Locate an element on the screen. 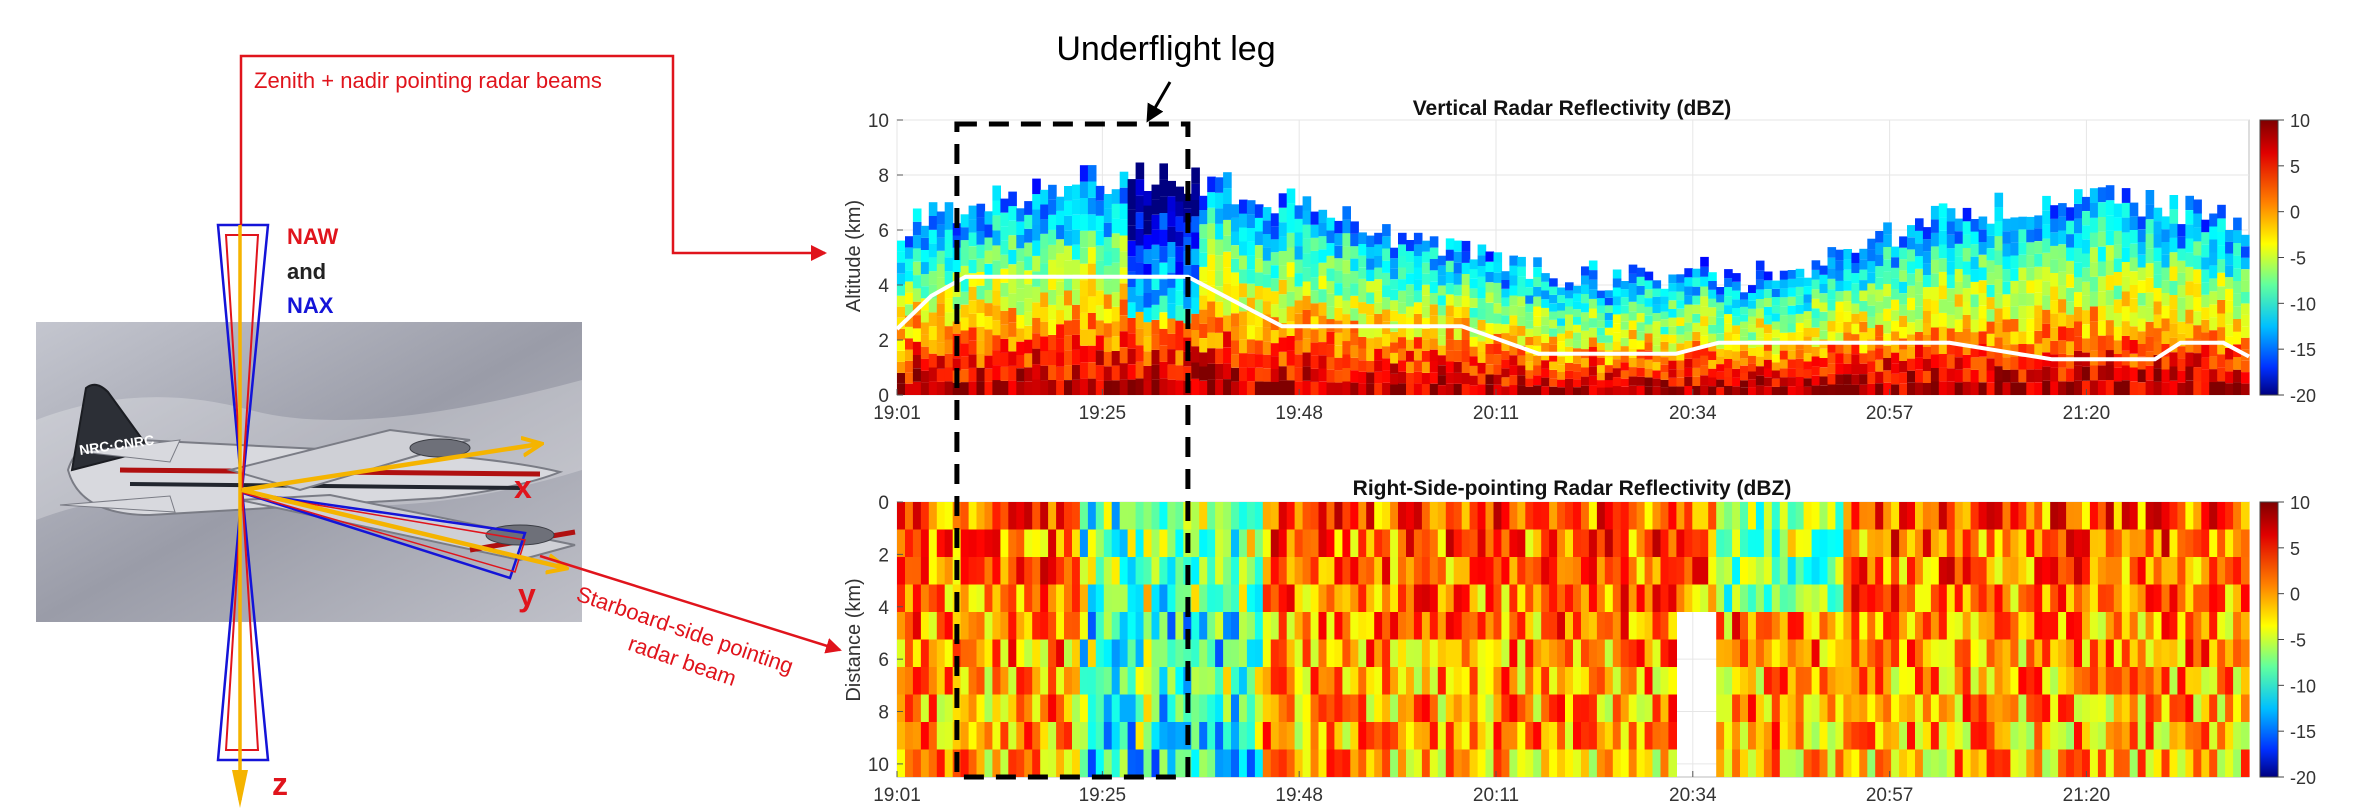 This screenshot has height=810, width=2353. colorbar-tick-label: -5 is located at coordinates (2298, 259).